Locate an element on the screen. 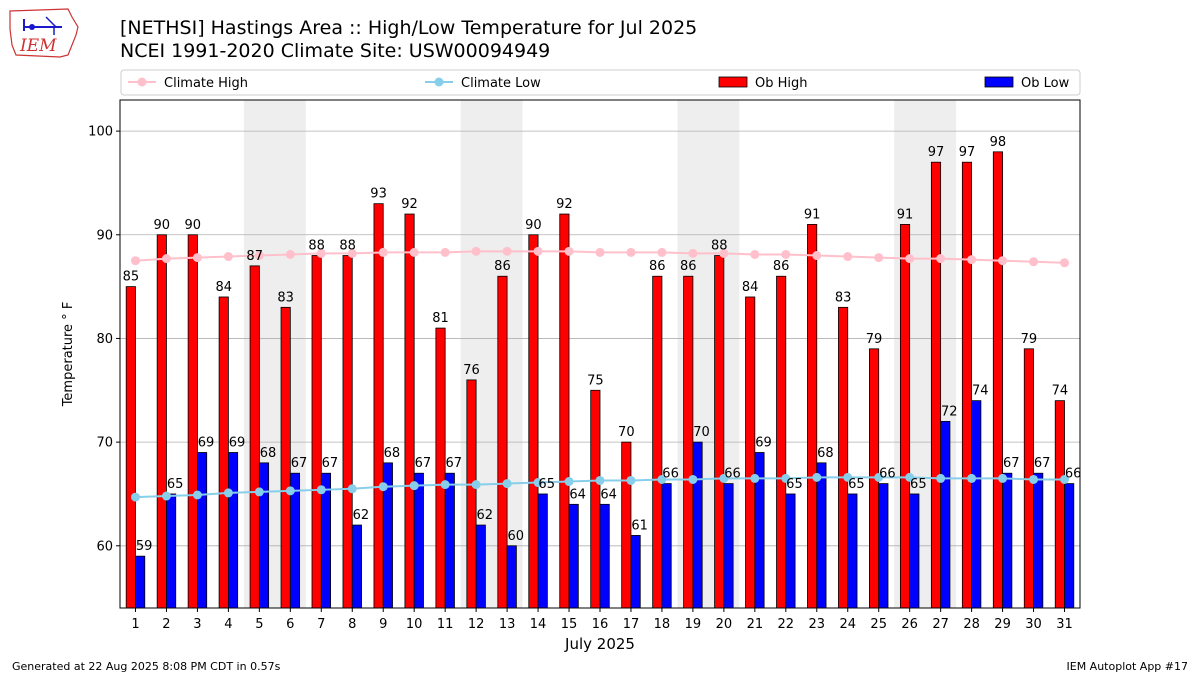  logo-text: IEM is located at coordinates (38, 46).